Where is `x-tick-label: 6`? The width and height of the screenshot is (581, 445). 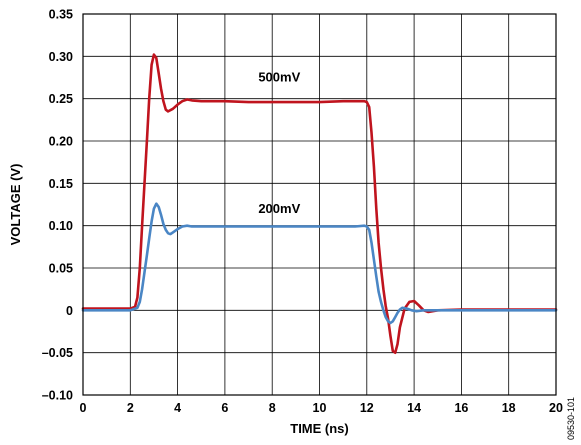
x-tick-label: 6 is located at coordinates (224, 408).